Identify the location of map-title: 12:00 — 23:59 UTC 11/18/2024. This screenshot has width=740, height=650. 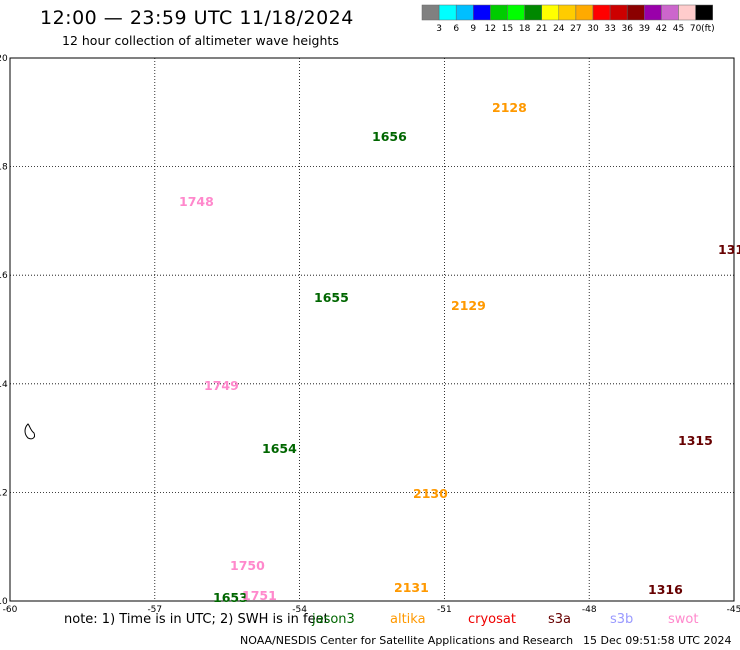
(197, 18).